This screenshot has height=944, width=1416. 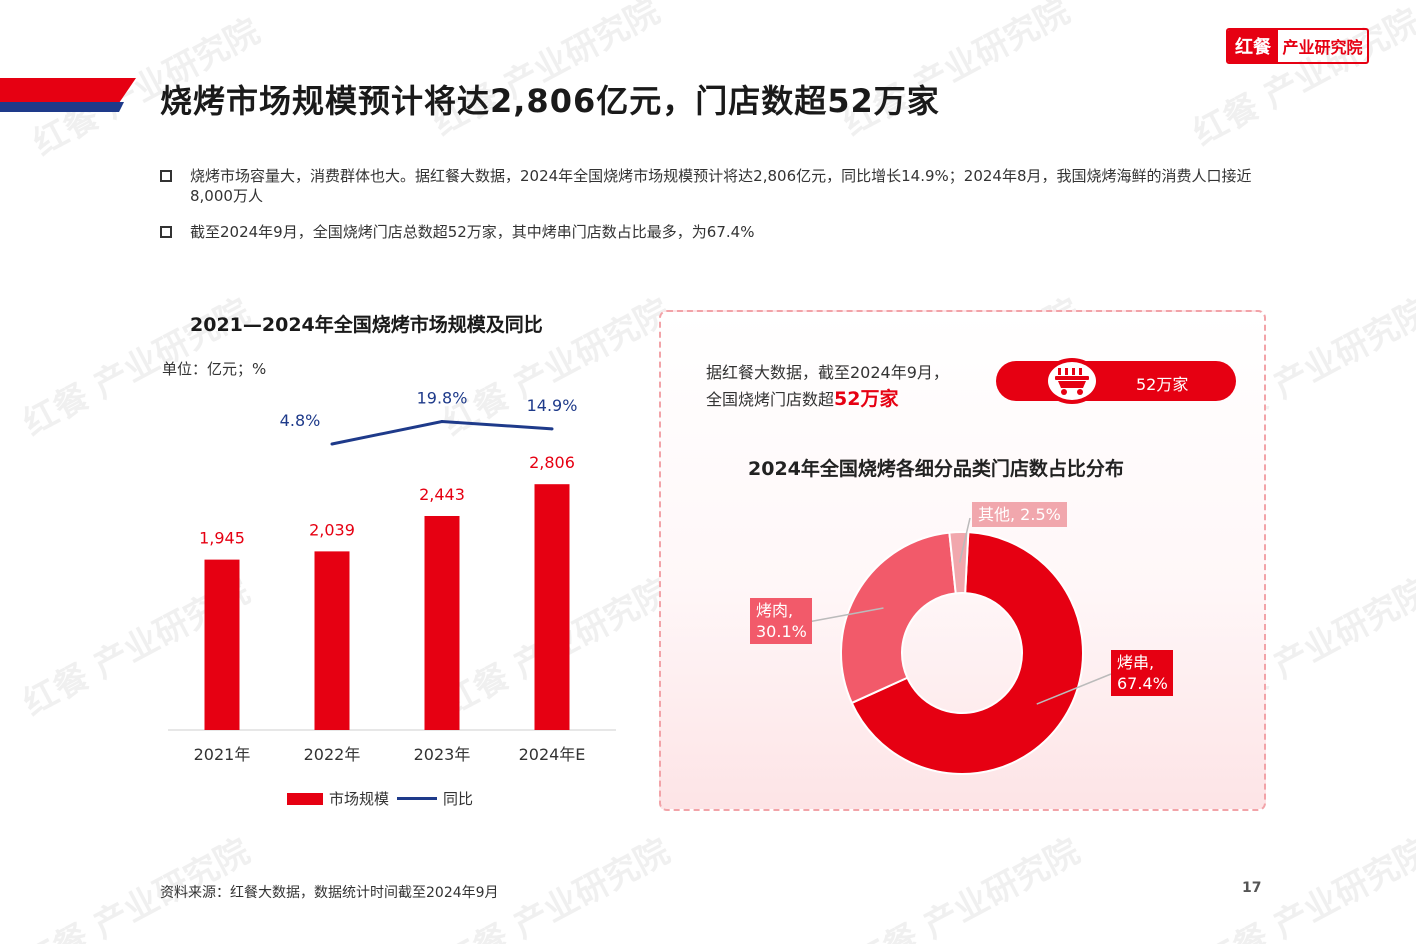 What do you see at coordinates (866, 399) in the screenshot?
I see `store-count-highlight: 52万家` at bounding box center [866, 399].